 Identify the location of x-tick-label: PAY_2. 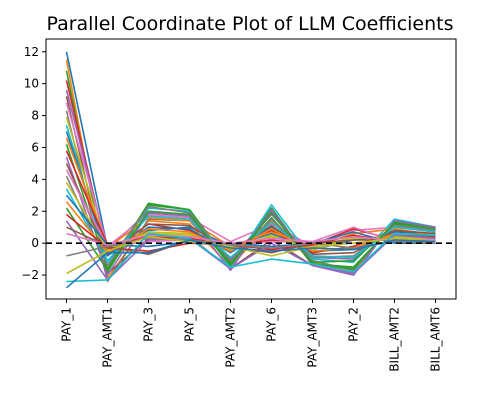
(354, 324).